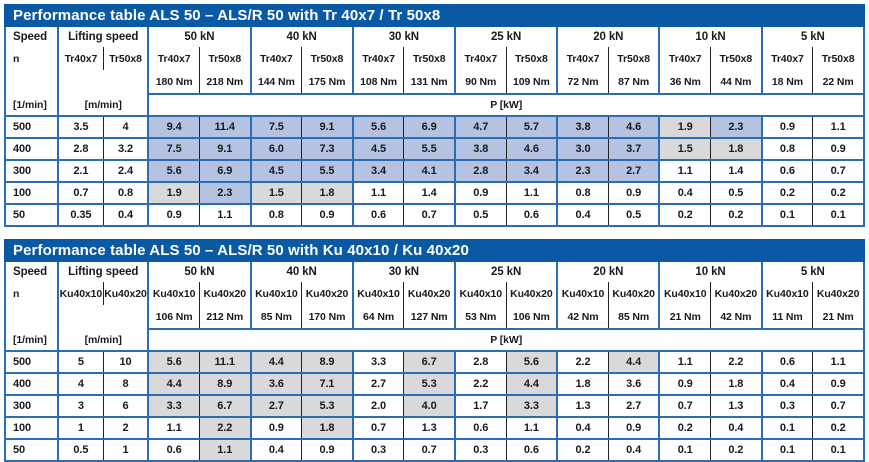 The image size is (869, 462). What do you see at coordinates (80, 127) in the screenshot?
I see `lifting-speed-value: 3.5` at bounding box center [80, 127].